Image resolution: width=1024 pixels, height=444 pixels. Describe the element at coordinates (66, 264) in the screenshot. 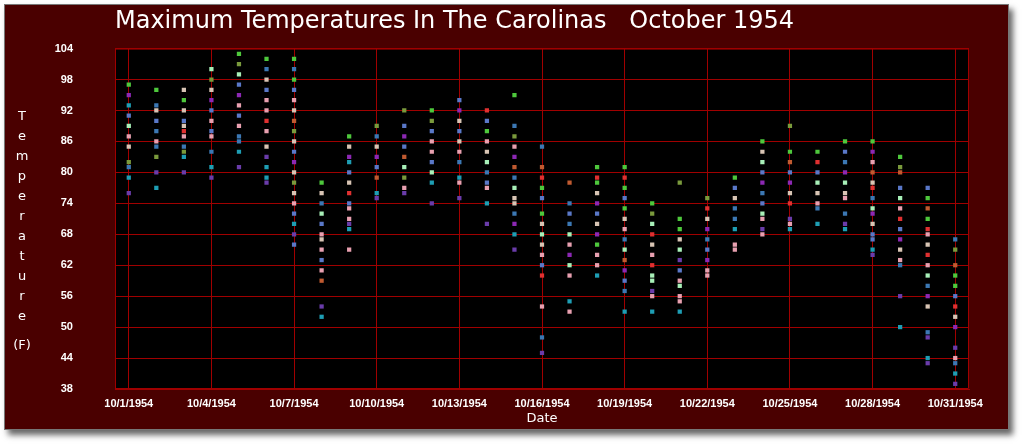

I see `y-tick-label: 62` at that location.